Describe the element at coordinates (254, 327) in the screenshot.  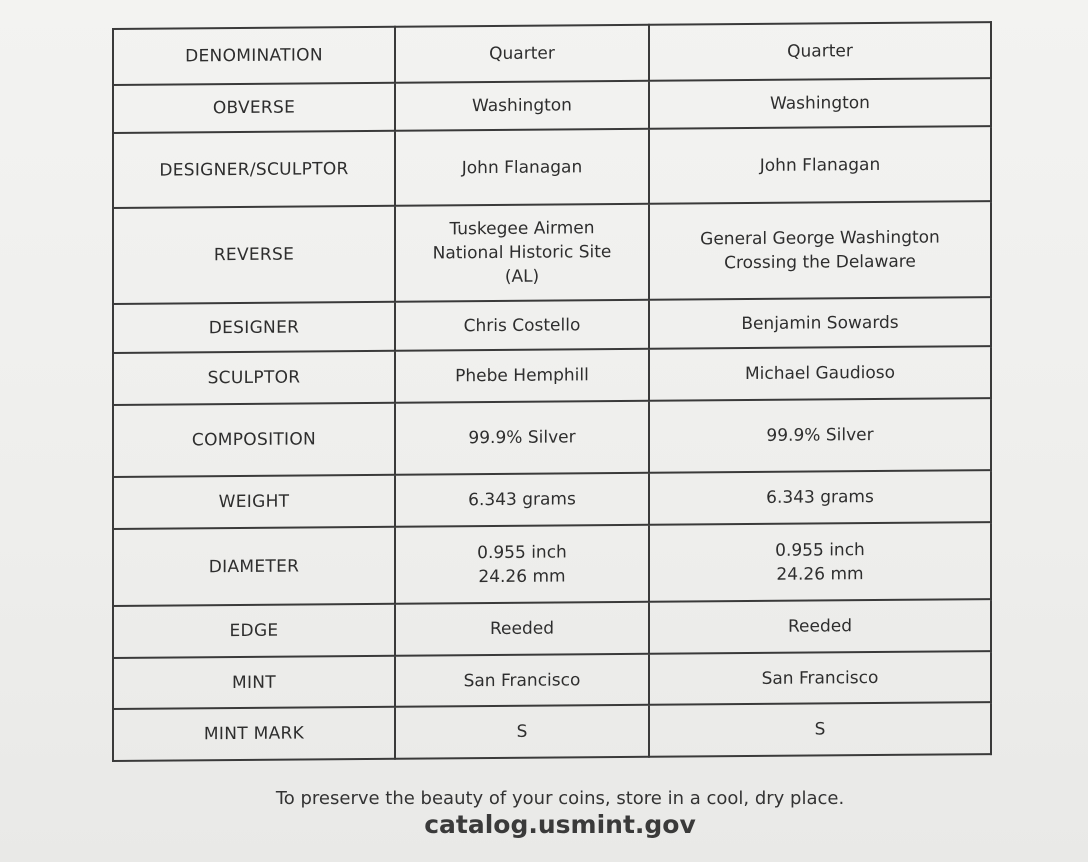
I see `row-label: DESIGNER` at that location.